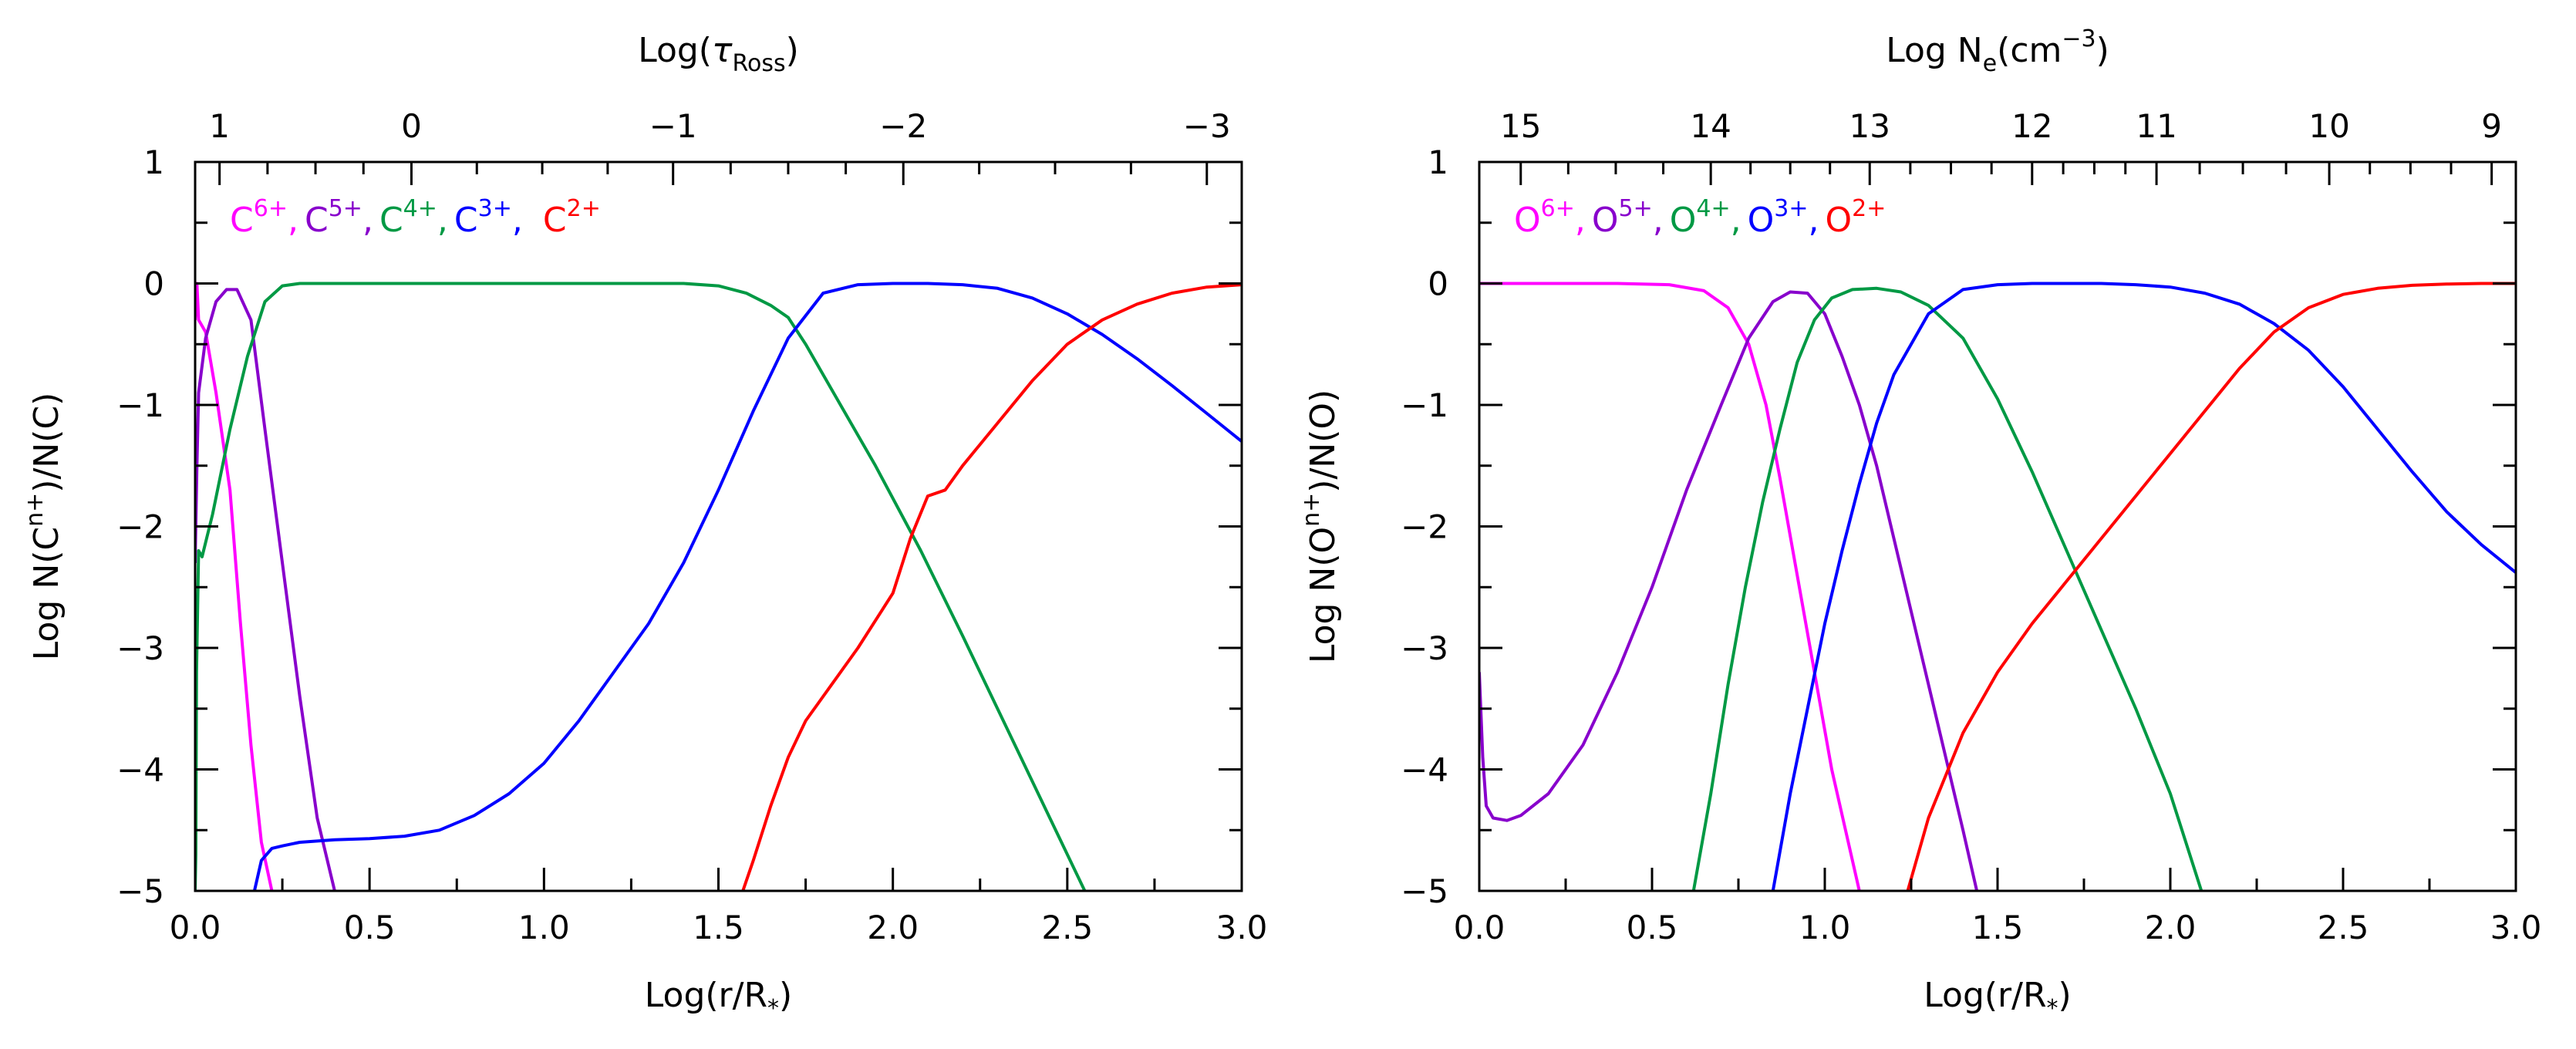 This screenshot has width=2576, height=1049. I want to click on legend-entry-O2+: O, so click(1839, 221).